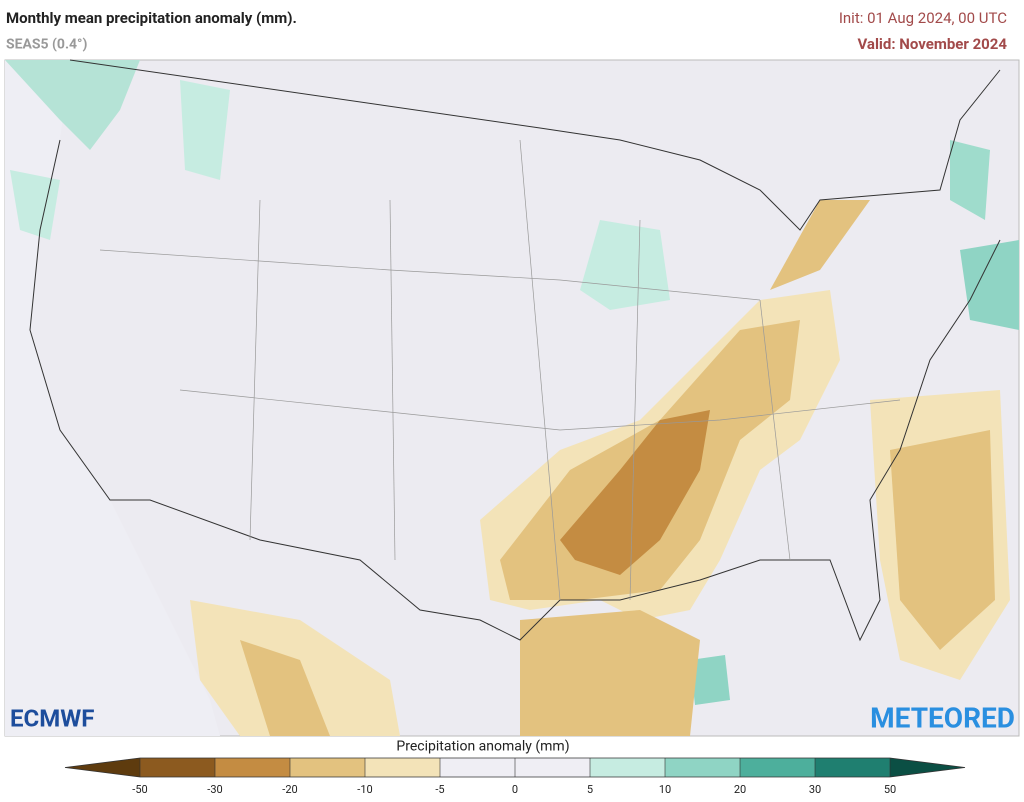 Image resolution: width=1024 pixels, height=802 pixels. Describe the element at coordinates (439, 789) in the screenshot. I see `colorbar-tick-label: -5` at that location.